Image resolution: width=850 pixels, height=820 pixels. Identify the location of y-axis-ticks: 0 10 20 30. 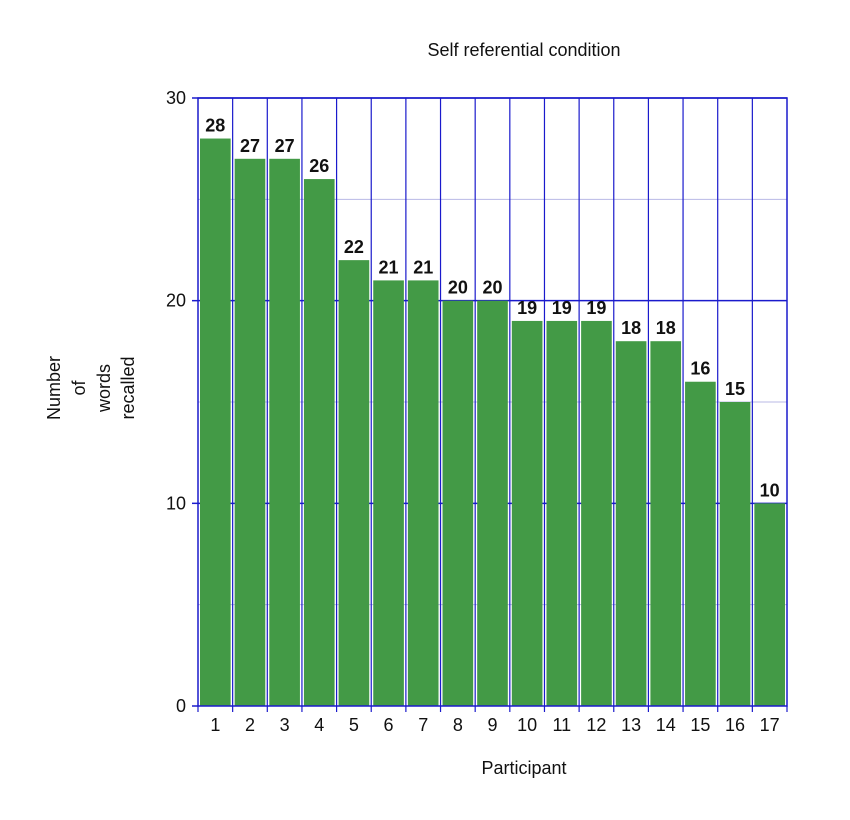
(182, 402).